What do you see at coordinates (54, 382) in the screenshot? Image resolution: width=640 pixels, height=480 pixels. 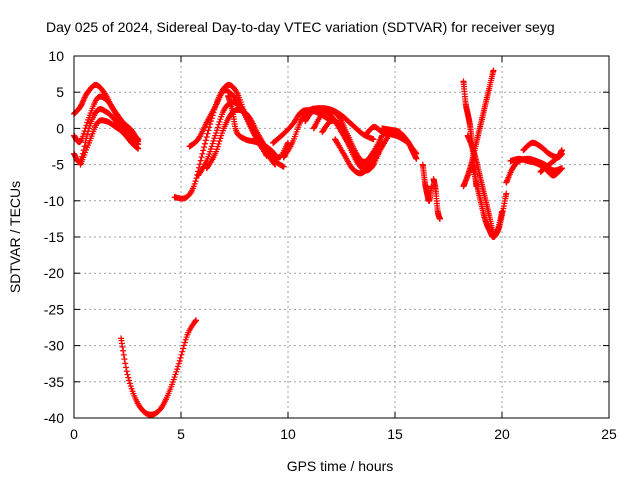 I see `y-tick-label: -35` at bounding box center [54, 382].